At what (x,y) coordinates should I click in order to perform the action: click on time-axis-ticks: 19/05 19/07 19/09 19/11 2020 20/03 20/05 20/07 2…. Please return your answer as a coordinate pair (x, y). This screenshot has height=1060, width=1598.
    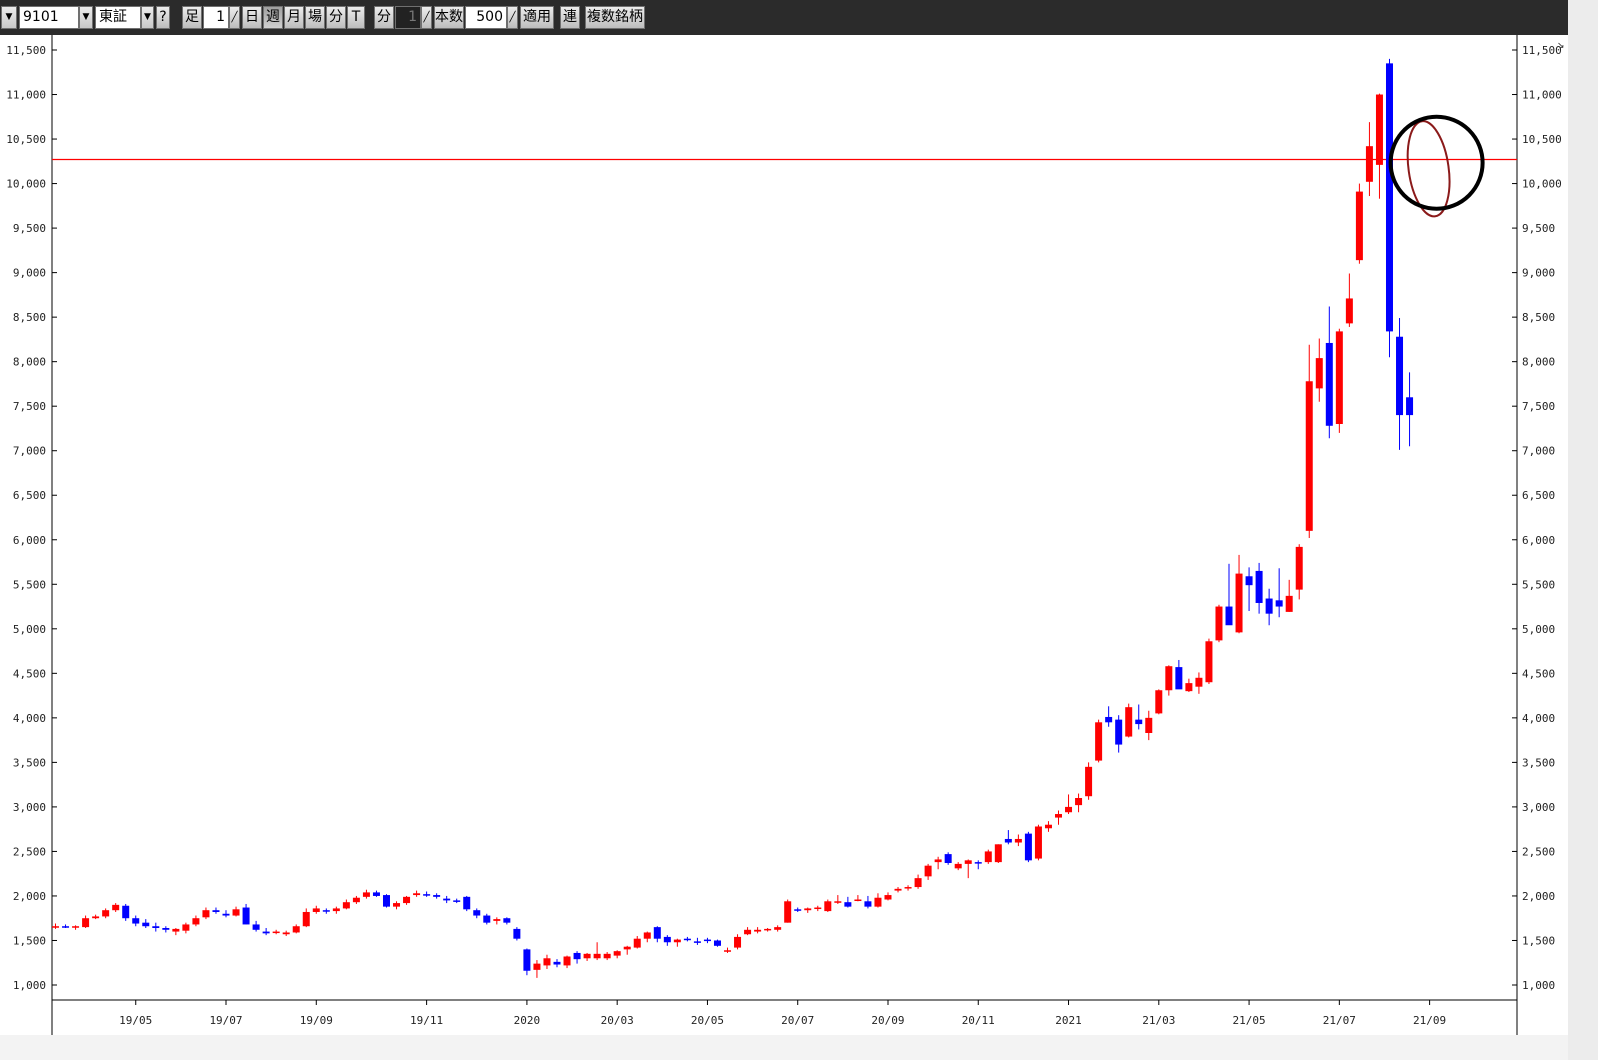
    Looking at the image, I should click on (782, 1013).